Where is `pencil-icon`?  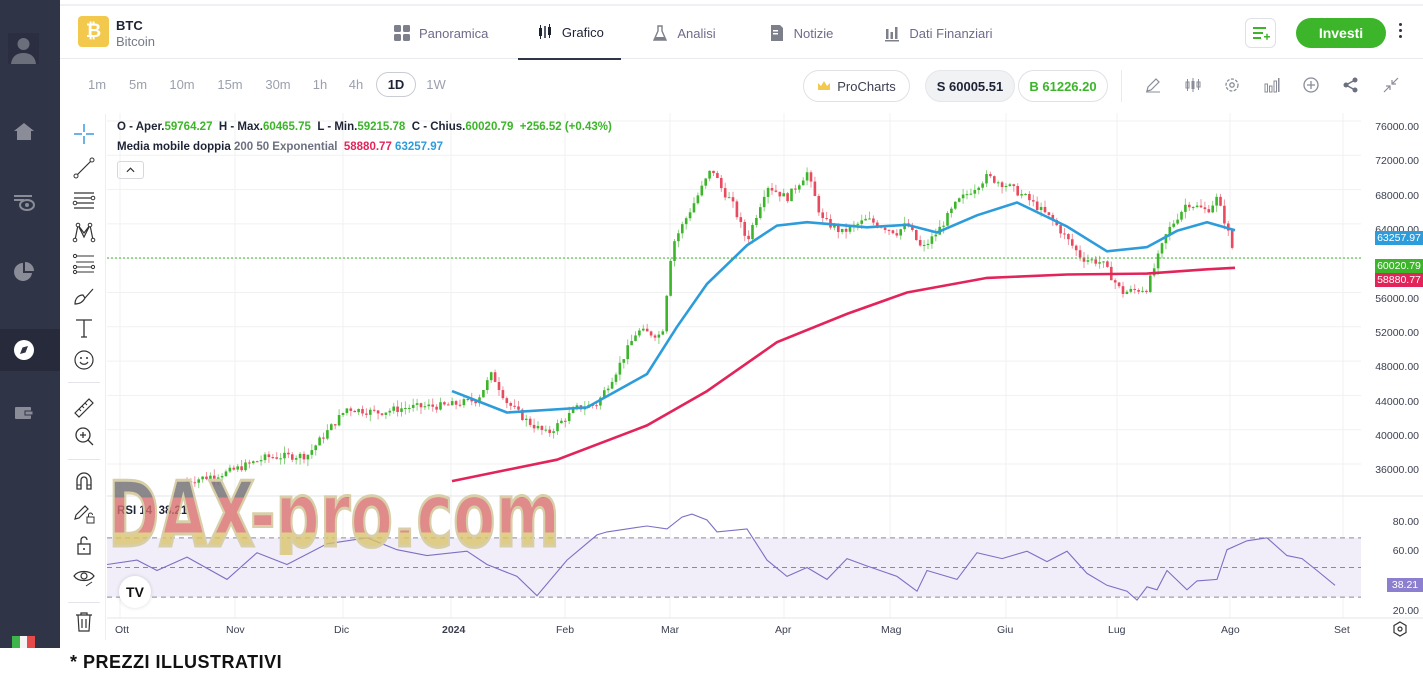 pencil-icon is located at coordinates (1153, 85).